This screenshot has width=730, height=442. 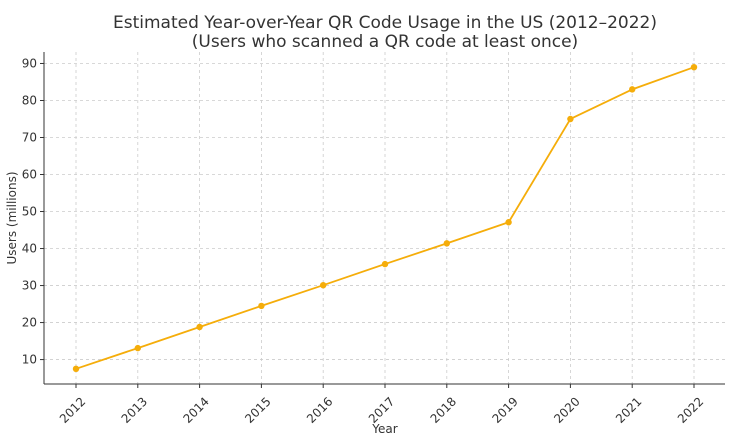 What do you see at coordinates (195, 409) in the screenshot?
I see `x-tick-label: 2014` at bounding box center [195, 409].